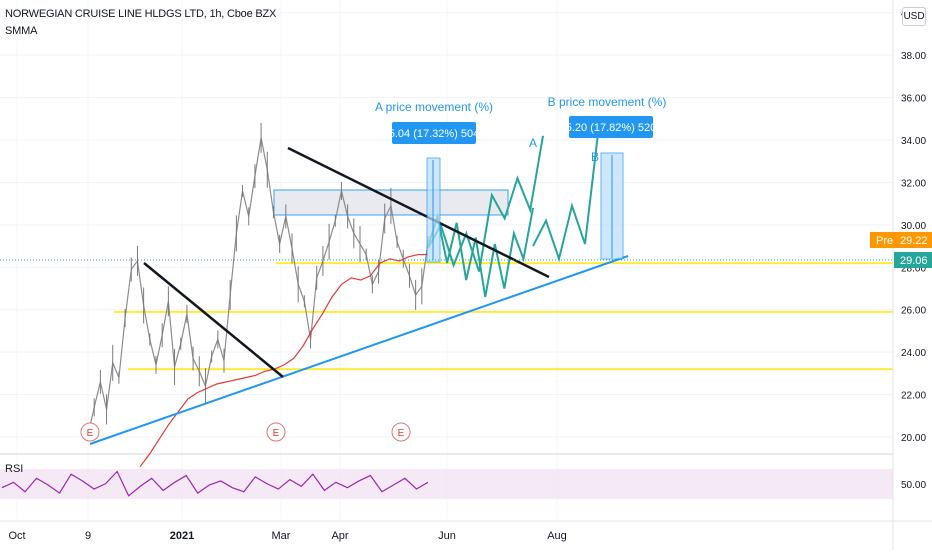  I want to click on y-tick-label: 28.00, so click(913, 268).